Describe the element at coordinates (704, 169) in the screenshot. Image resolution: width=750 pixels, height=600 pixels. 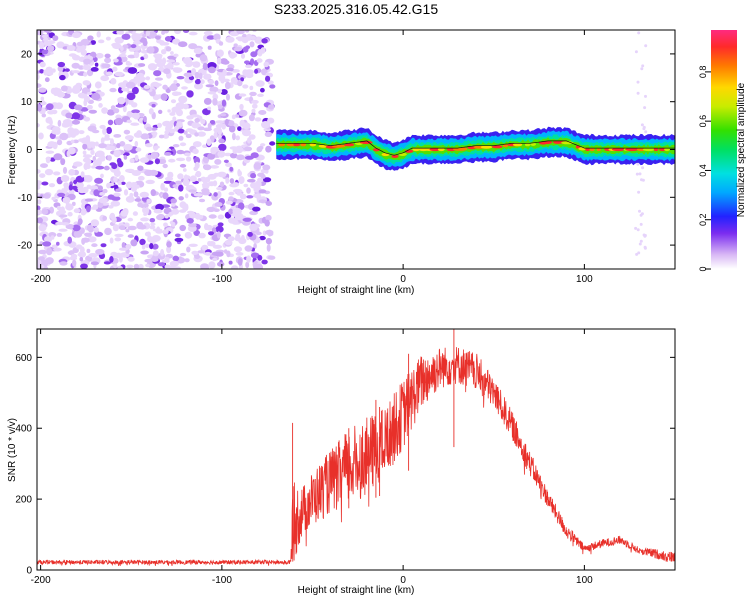
I see `colorbar-ticks: 0 0.2 0.4 0.6 0.8` at that location.